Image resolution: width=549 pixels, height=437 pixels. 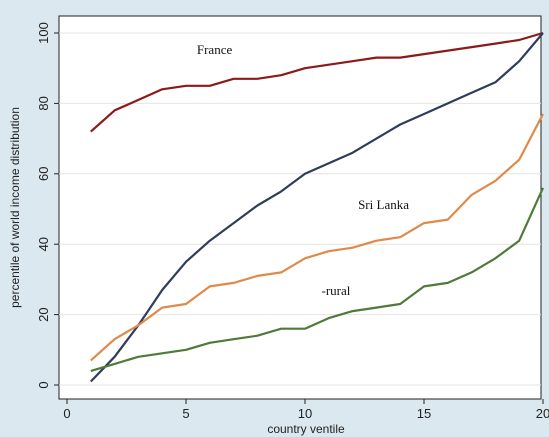 I want to click on series-label-2: Sri Lanka, so click(x=383, y=204).